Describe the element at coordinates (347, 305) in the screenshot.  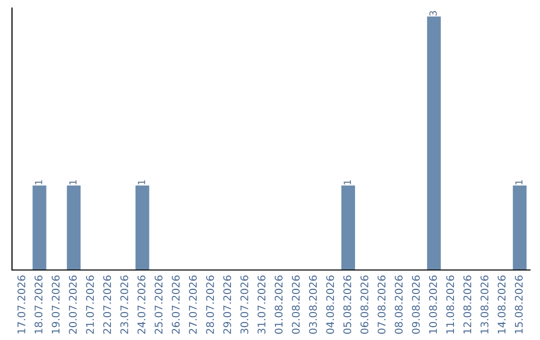
I see `x-tick-label: 05.08.2026` at that location.